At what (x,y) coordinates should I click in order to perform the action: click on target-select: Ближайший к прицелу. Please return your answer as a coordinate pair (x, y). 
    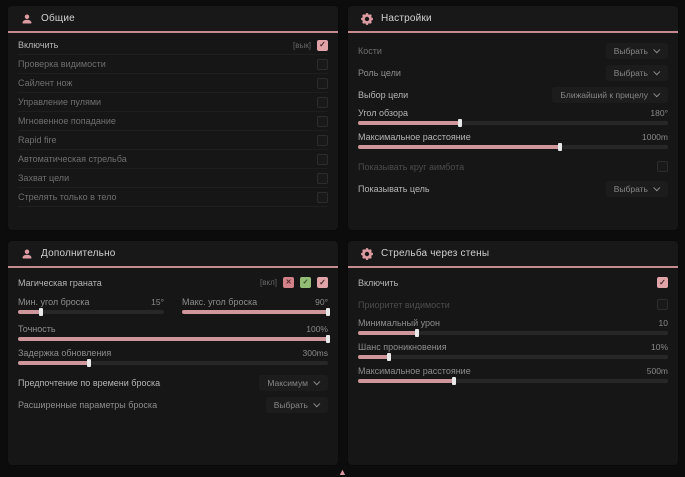
    Looking at the image, I should click on (610, 94).